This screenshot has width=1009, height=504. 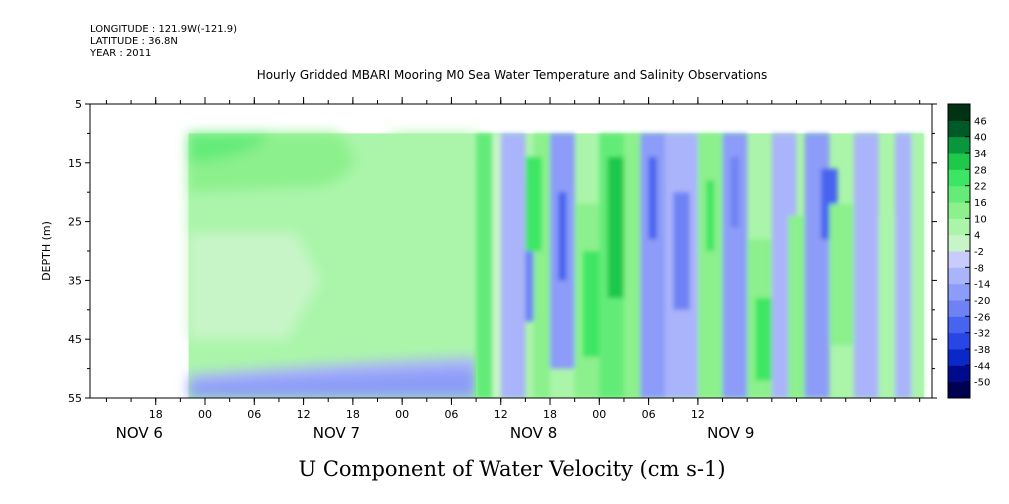 I want to click on colorbar-tick-label: -26, so click(x=982, y=317).